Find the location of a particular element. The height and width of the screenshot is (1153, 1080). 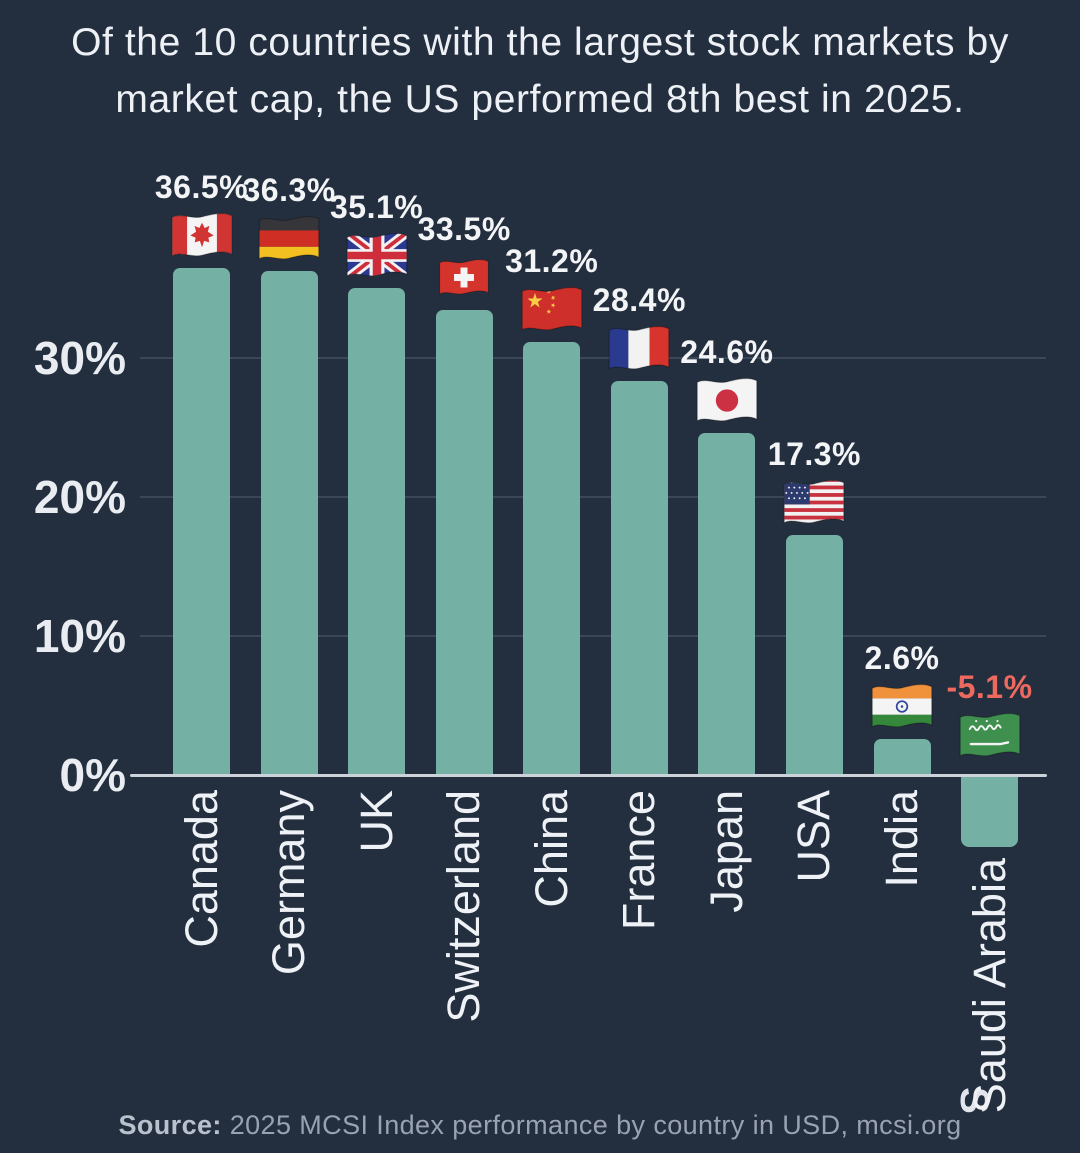

value-label-germany: 36.3% is located at coordinates (289, 189).